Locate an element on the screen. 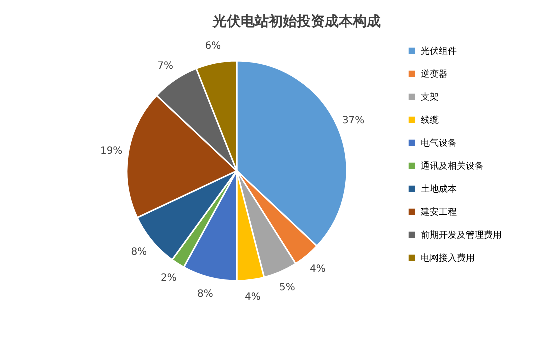 The height and width of the screenshot is (344, 560). legend-label: 逆变器 is located at coordinates (434, 74).